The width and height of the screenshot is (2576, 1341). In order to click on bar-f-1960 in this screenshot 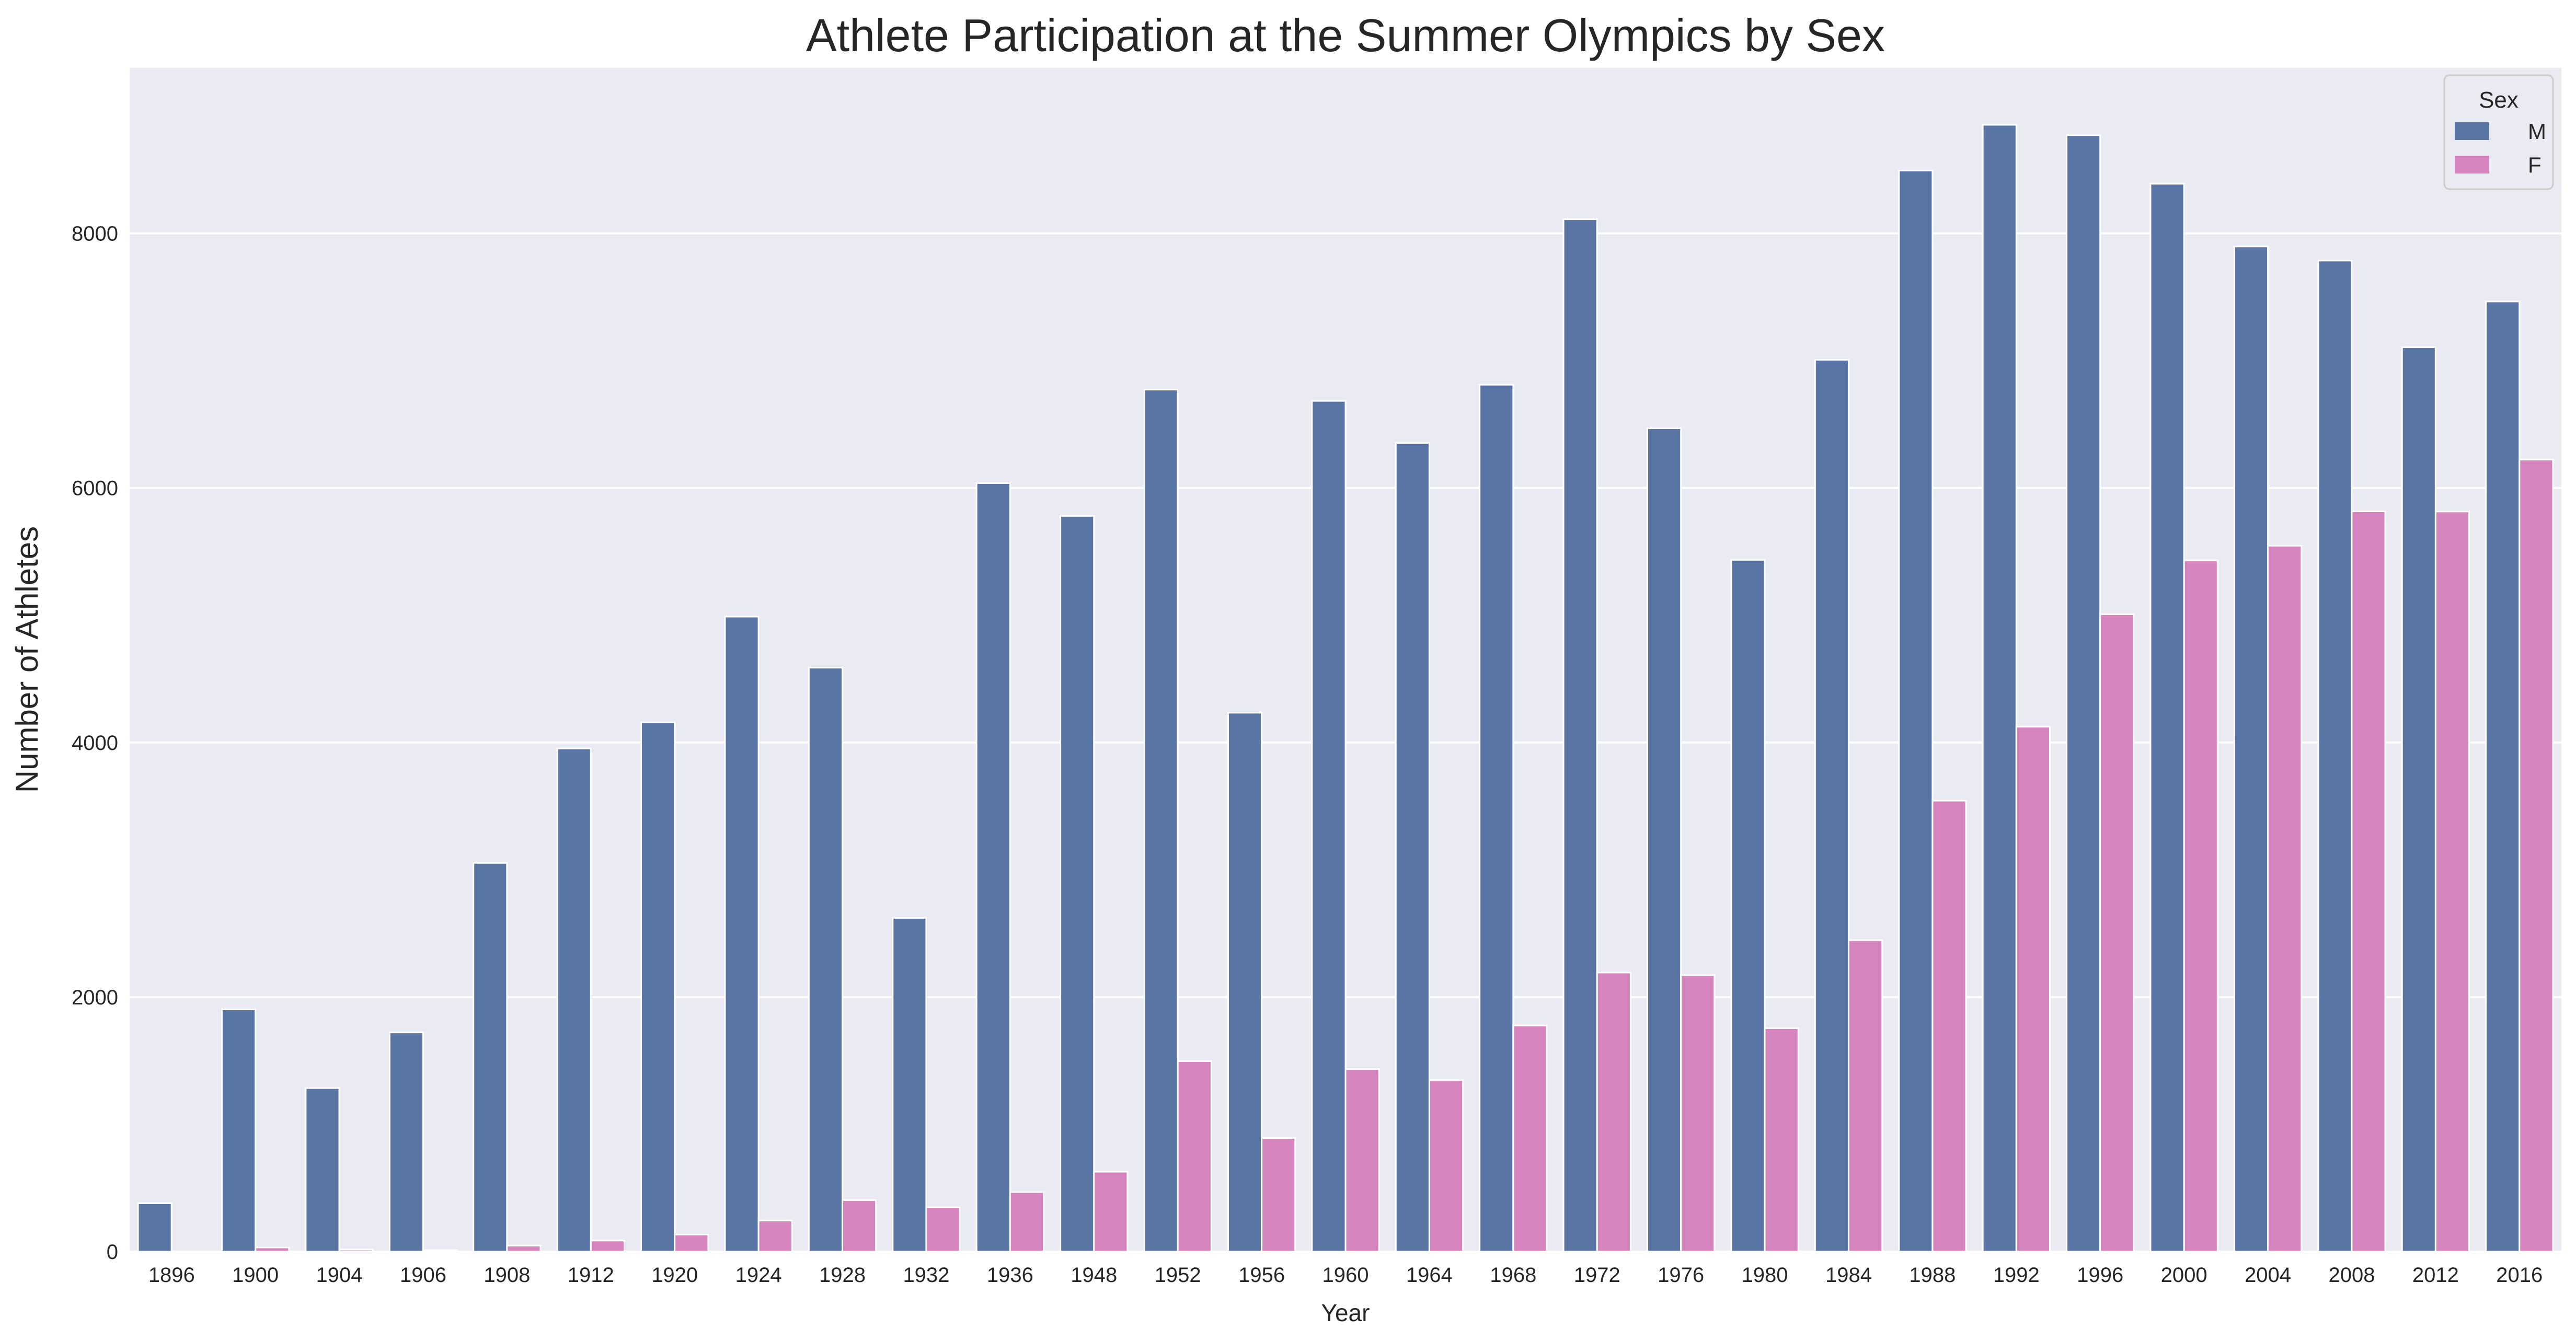, I will do `click(1362, 1160)`.